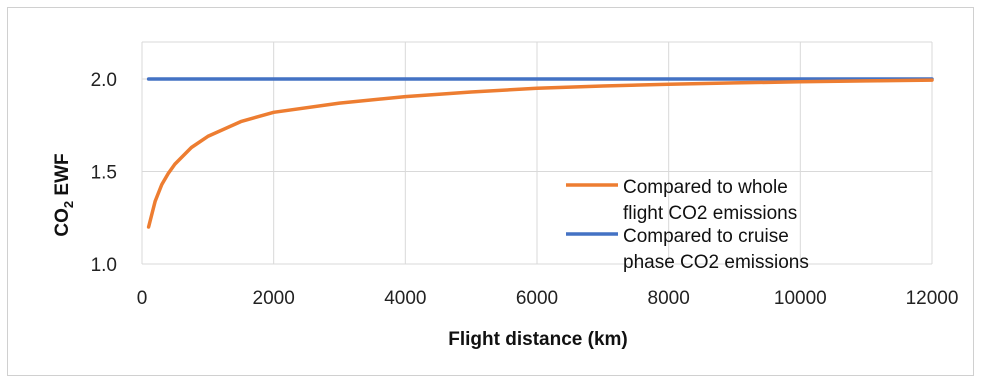 This screenshot has height=383, width=981. I want to click on legend-label-whole-flight-line-1: Compared to whole, so click(705, 187).